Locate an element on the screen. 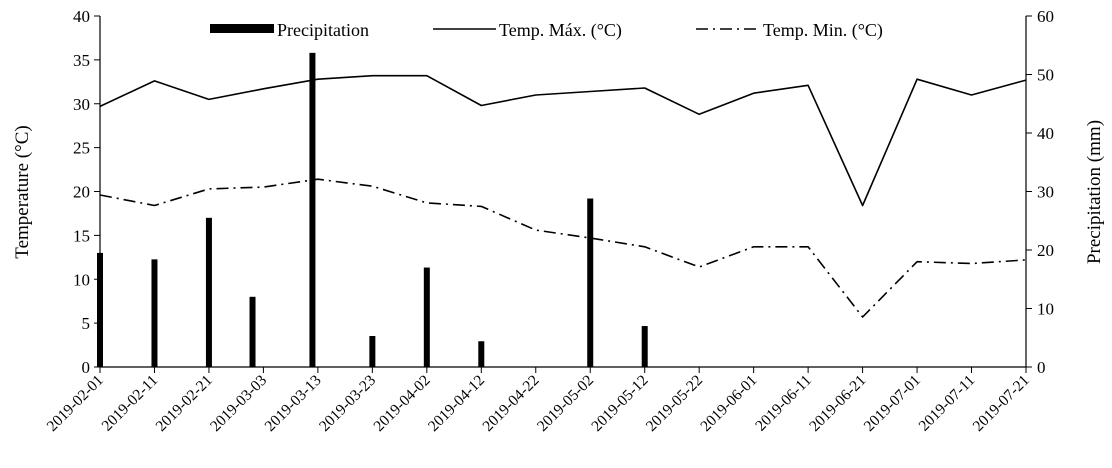 Image resolution: width=1112 pixels, height=468 pixels. right-tick-label: 0 is located at coordinates (1041, 367).